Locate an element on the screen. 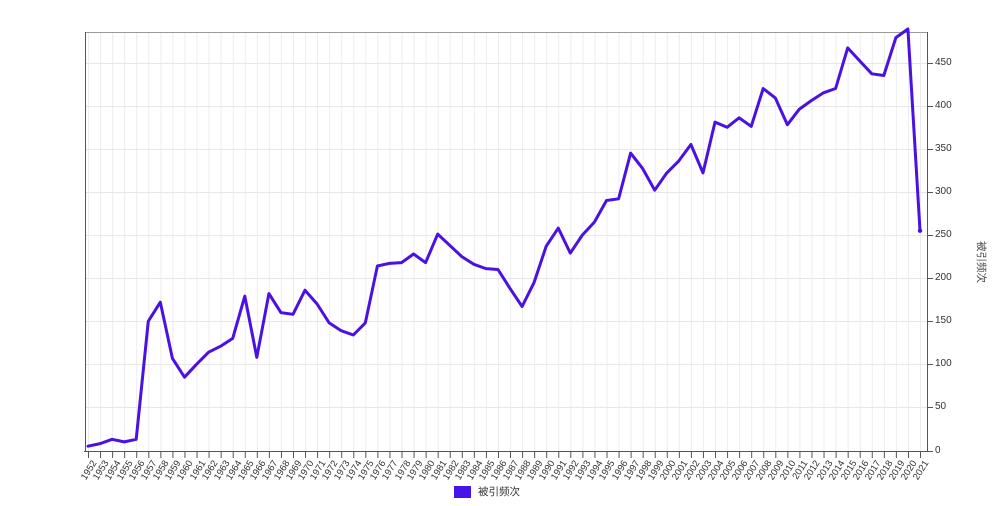 Image resolution: width=1000 pixels, height=506 pixels. y-axis-tick-label: 0 is located at coordinates (938, 450).